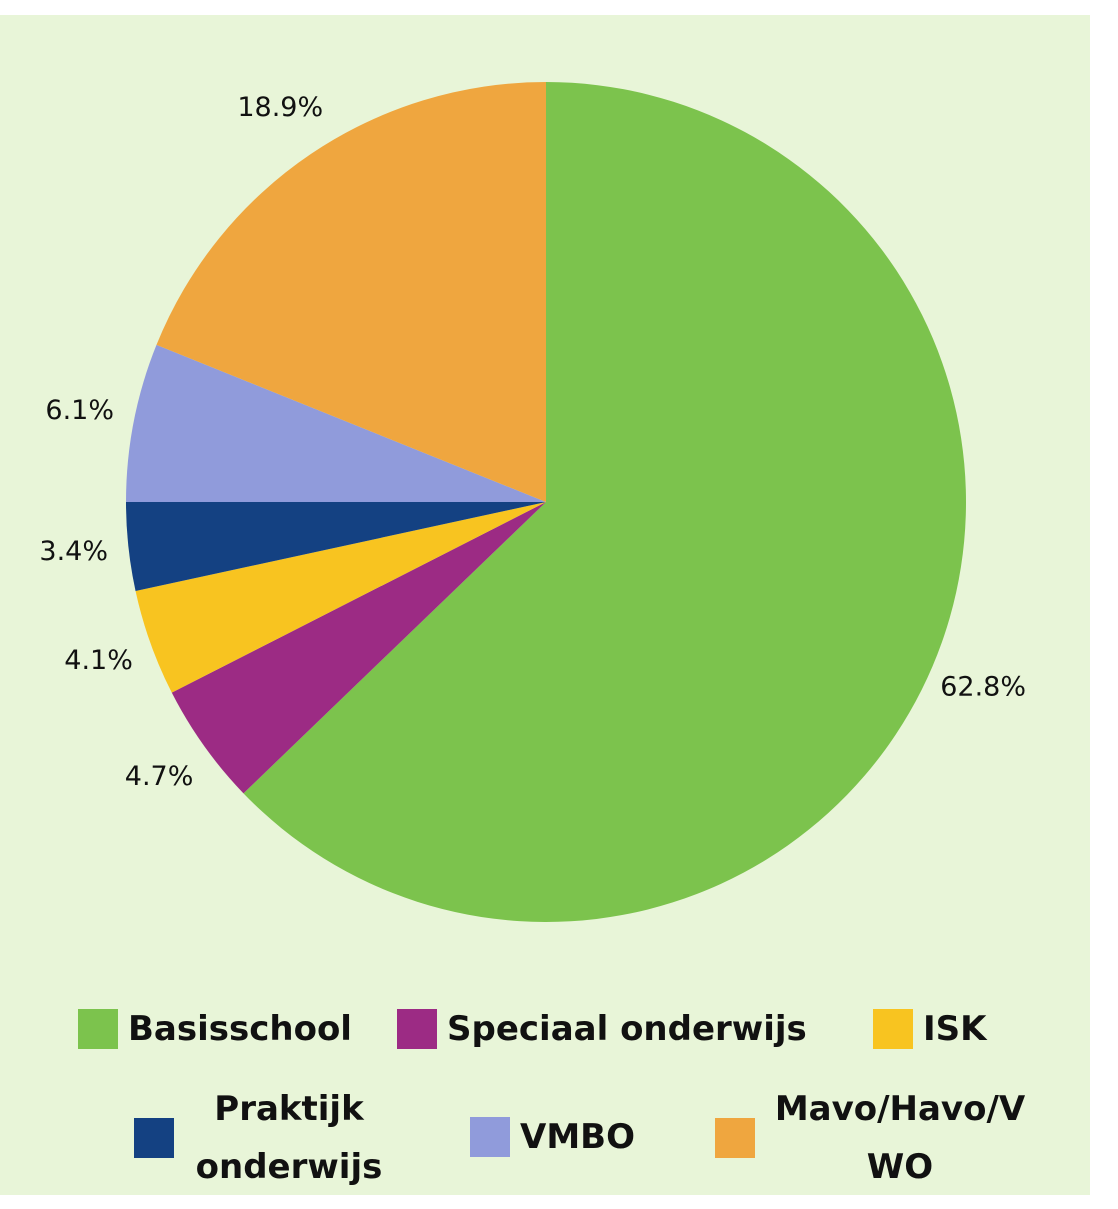 This screenshot has height=1209, width=1118. I want to click on legend-label: Speciaal onderwijs, so click(627, 1029).